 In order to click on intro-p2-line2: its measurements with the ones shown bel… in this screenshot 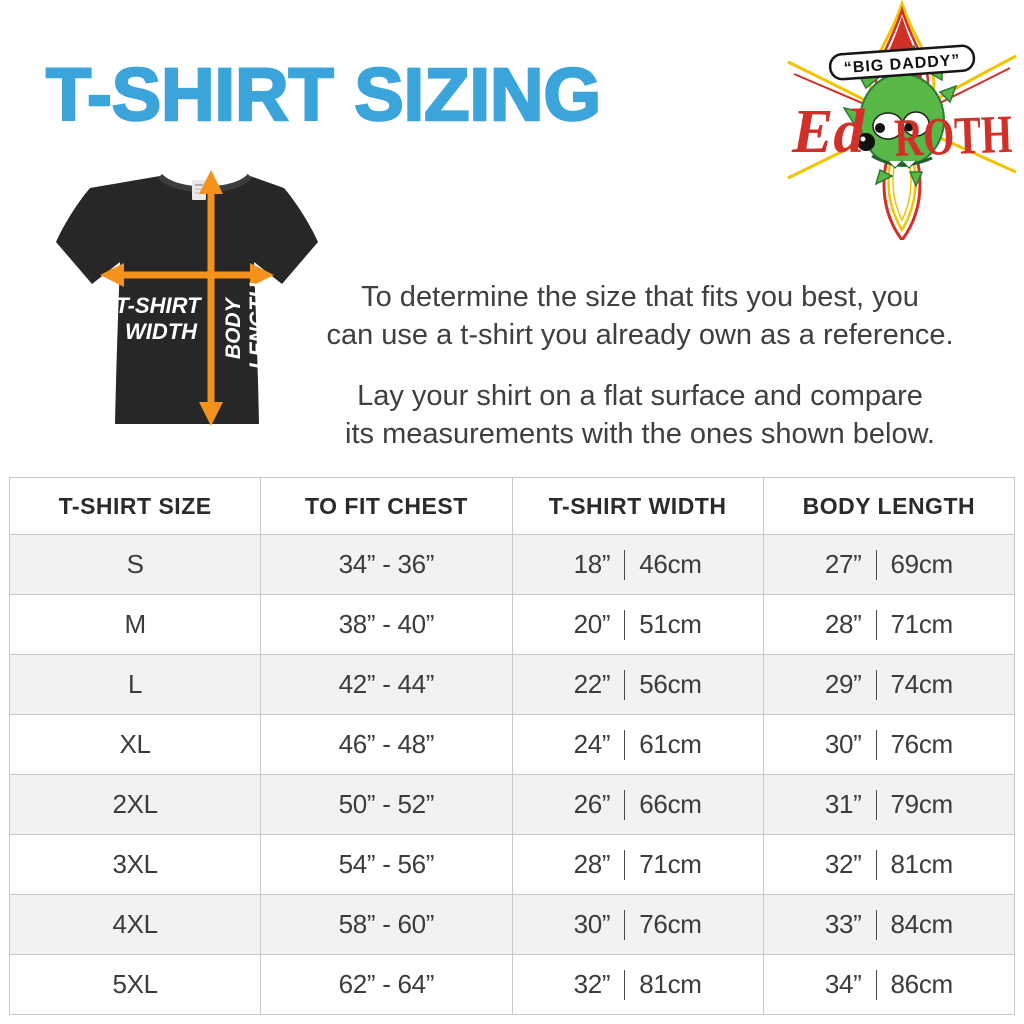, I will do `click(640, 434)`.